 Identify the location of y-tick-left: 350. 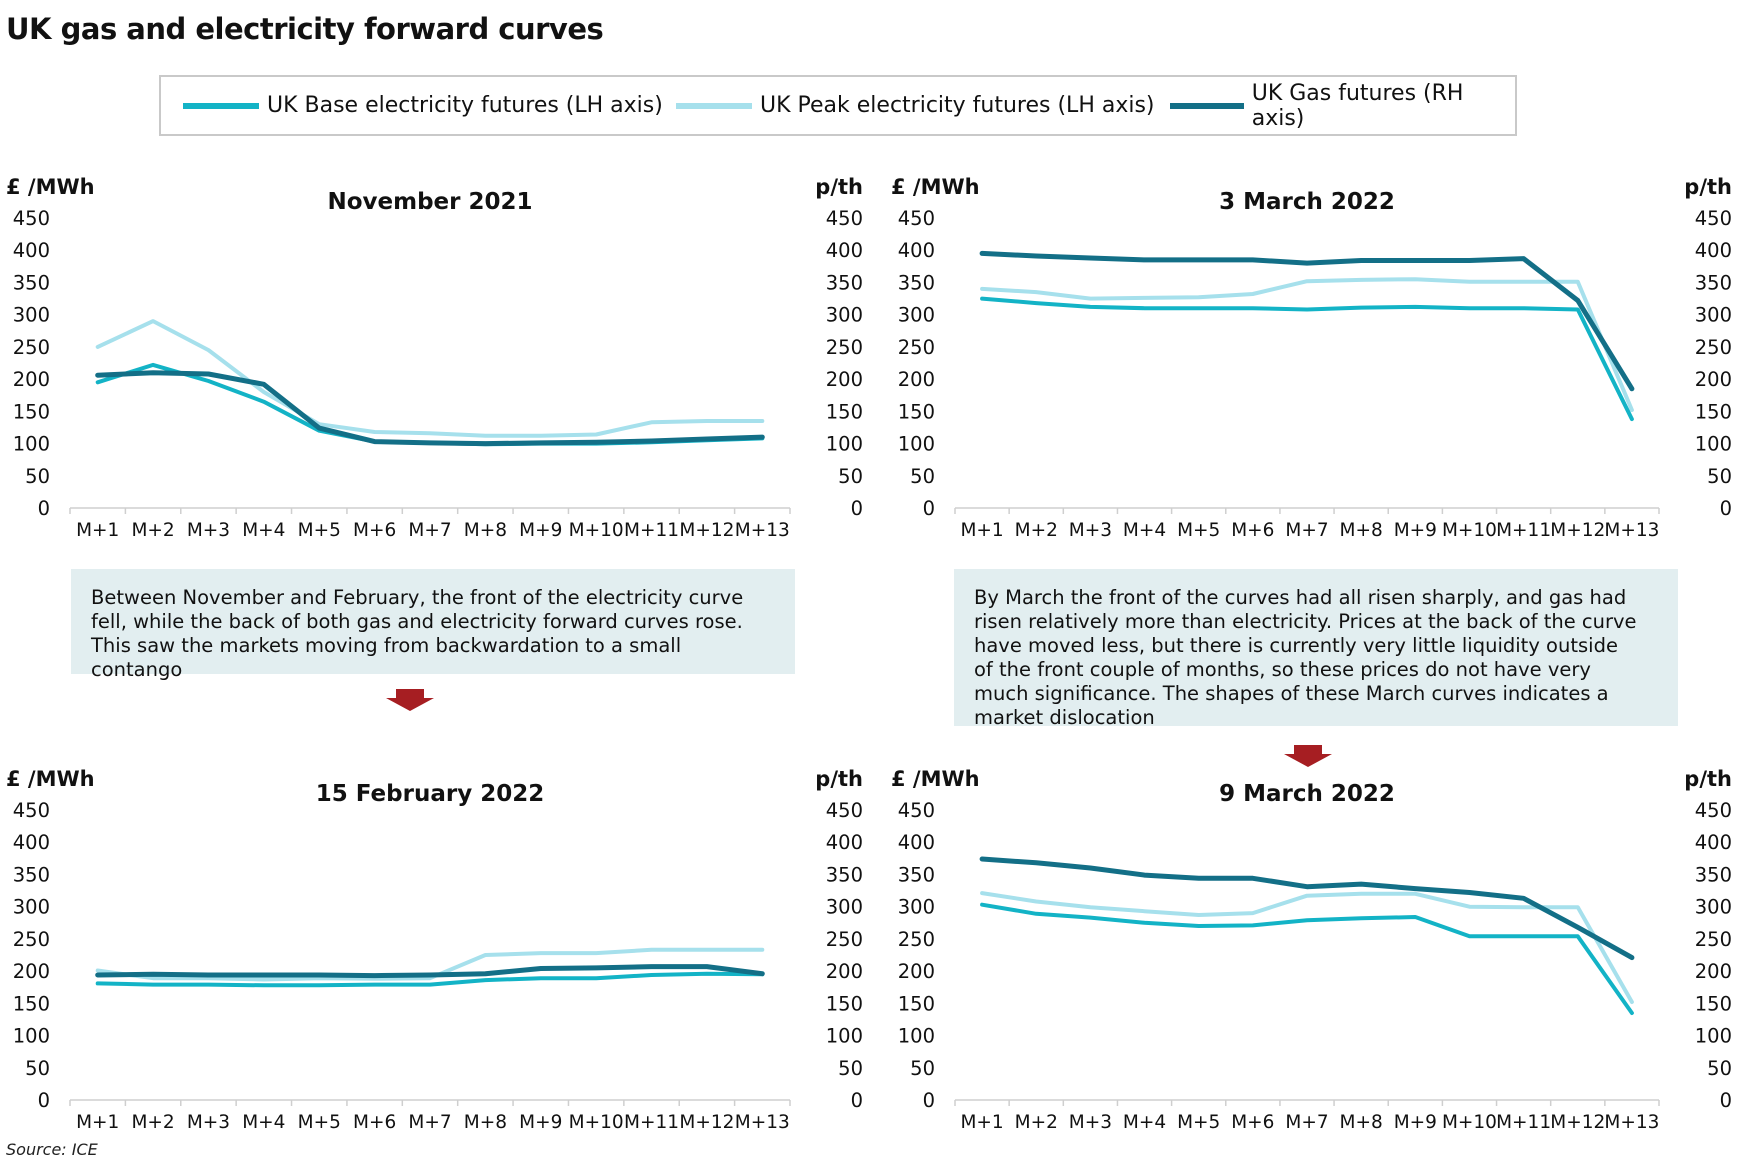
(916, 874).